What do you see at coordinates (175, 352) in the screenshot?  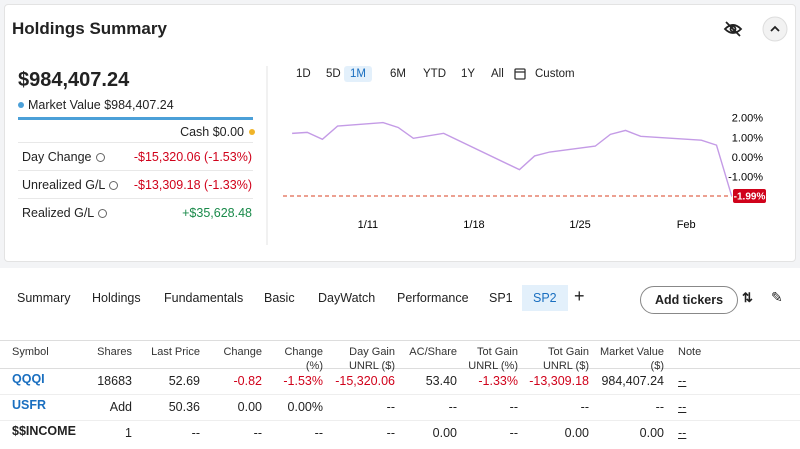 I see `column-header: Last Price` at bounding box center [175, 352].